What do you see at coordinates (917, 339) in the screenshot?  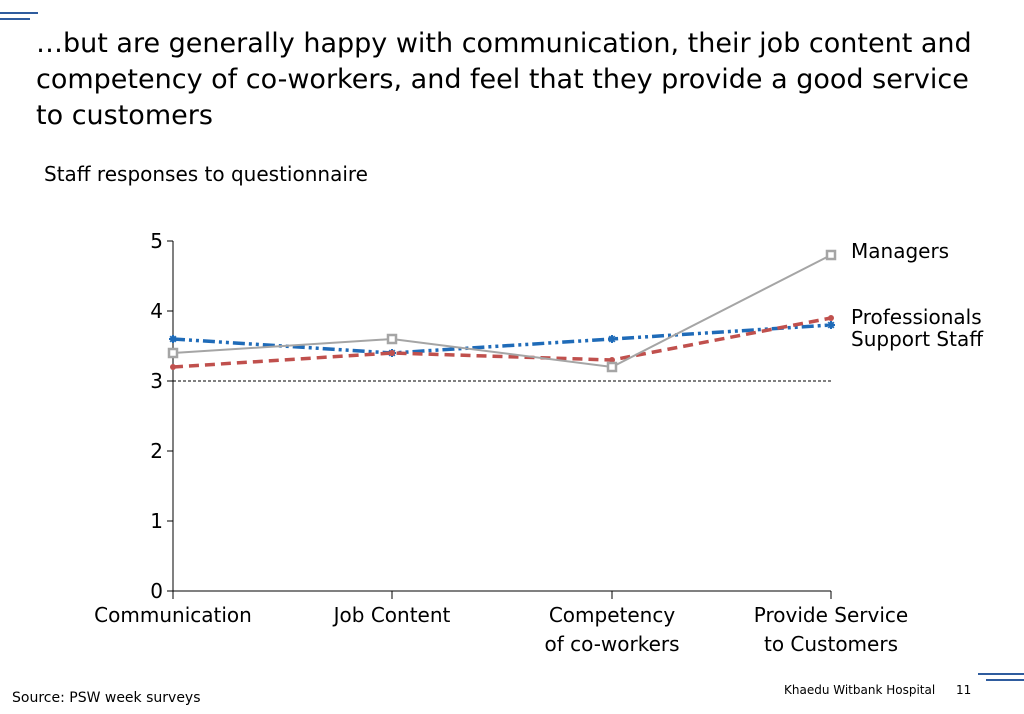 I see `legend-label-support-staff: Support Staff` at bounding box center [917, 339].